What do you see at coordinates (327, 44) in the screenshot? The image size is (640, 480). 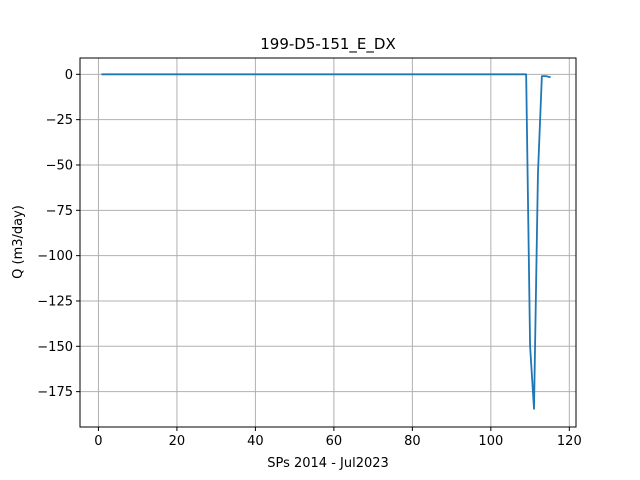 I see `chart-title: 199-D5-151_E_DX` at bounding box center [327, 44].